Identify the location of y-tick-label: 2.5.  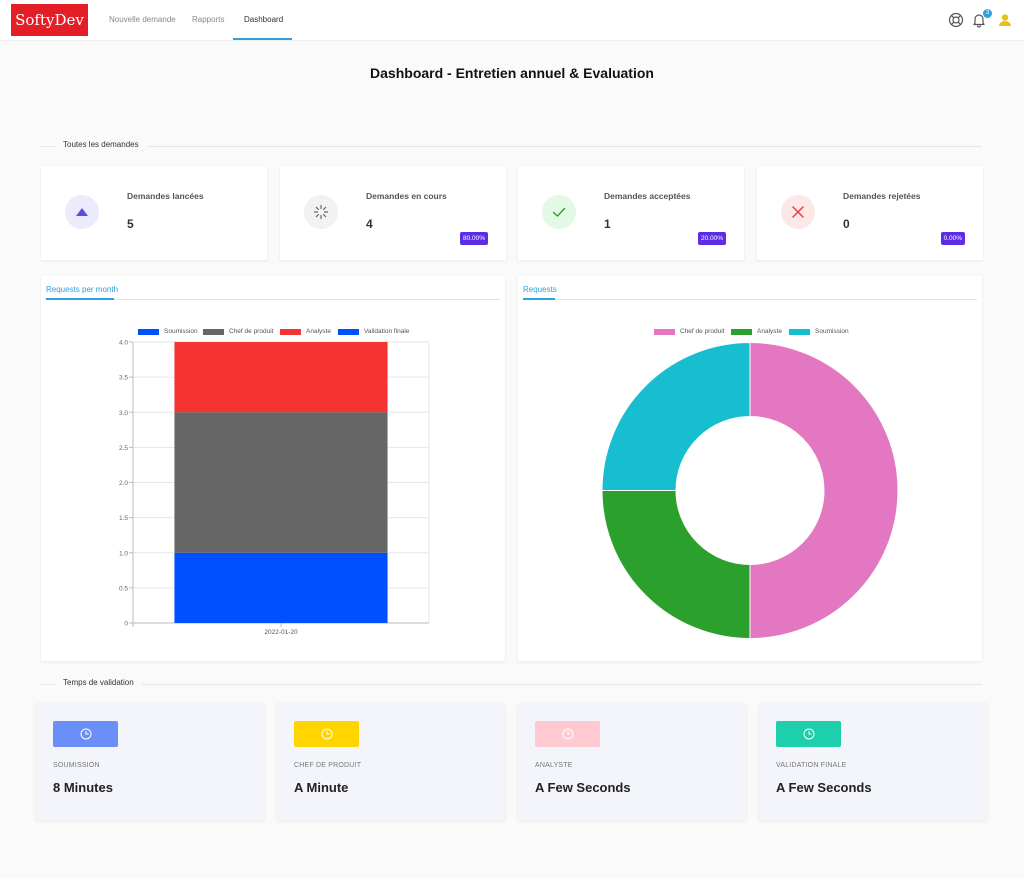
(123, 448).